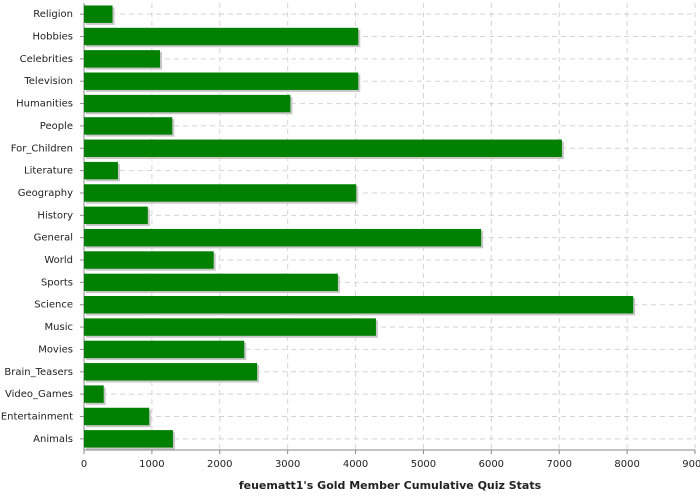 The width and height of the screenshot is (700, 500). Describe the element at coordinates (56, 126) in the screenshot. I see `y-tick-label: People` at that location.